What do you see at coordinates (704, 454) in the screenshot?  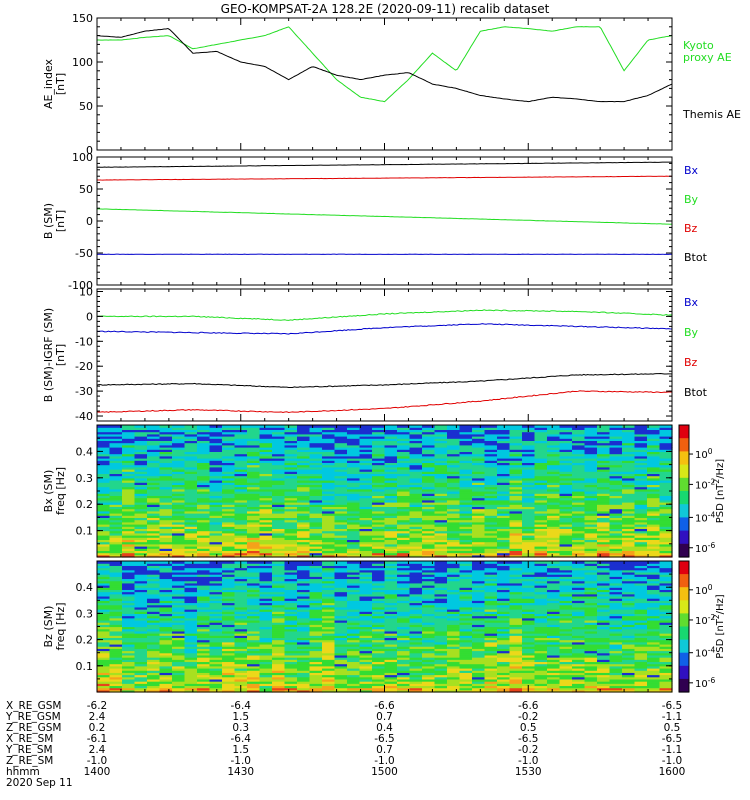 I see `colorbar-tick-label: 100` at bounding box center [704, 454].